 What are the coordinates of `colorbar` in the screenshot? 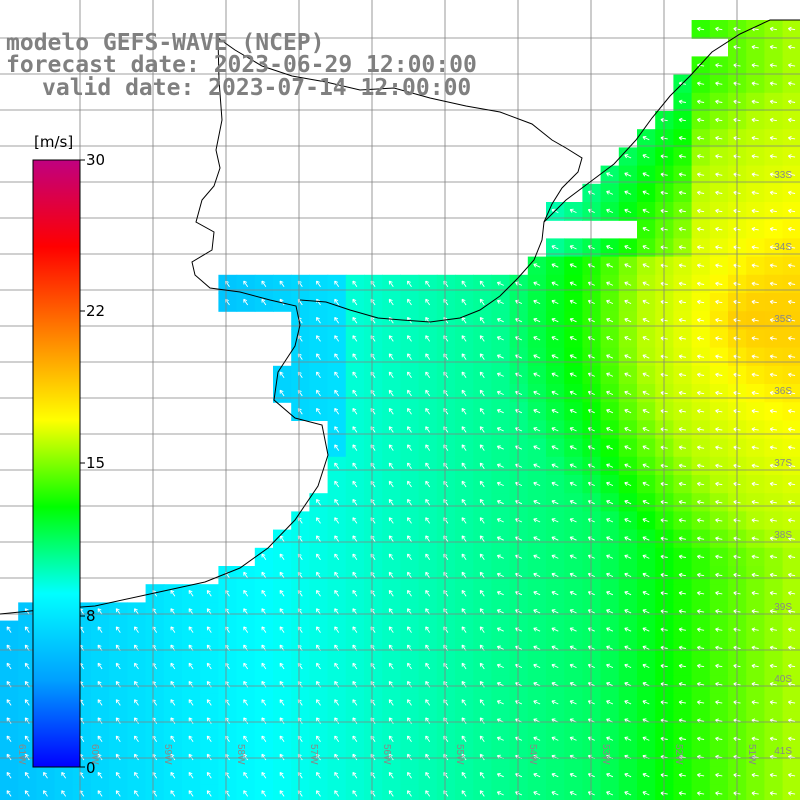 It's located at (56, 463).